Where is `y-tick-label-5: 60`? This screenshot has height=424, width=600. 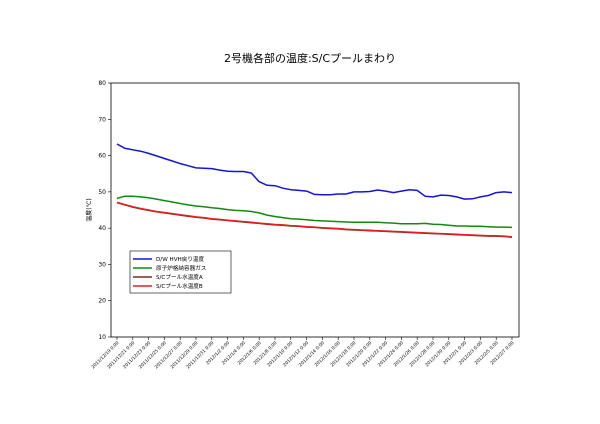
y-tick-label-5: 60 is located at coordinates (102, 156).